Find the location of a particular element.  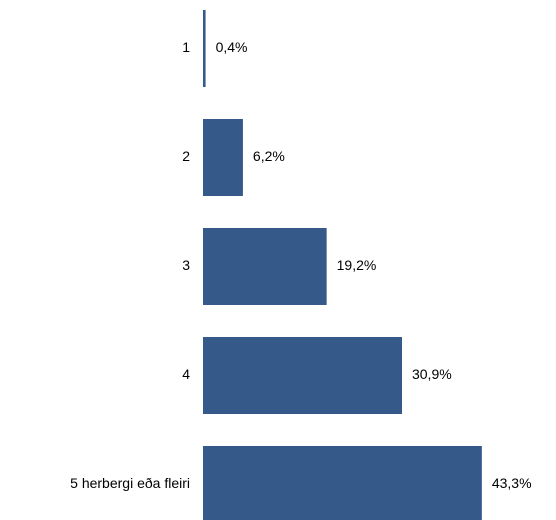

value-label: 43,3% is located at coordinates (512, 483).